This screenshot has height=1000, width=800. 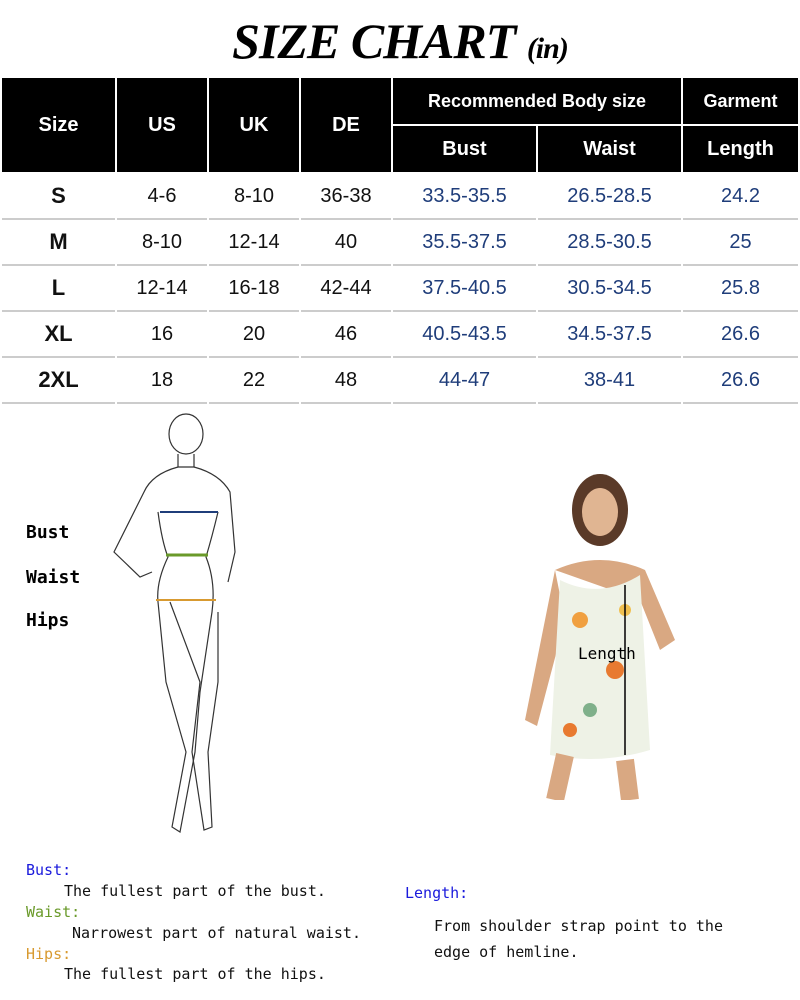 I want to click on title-unit: (in), so click(x=547, y=48).